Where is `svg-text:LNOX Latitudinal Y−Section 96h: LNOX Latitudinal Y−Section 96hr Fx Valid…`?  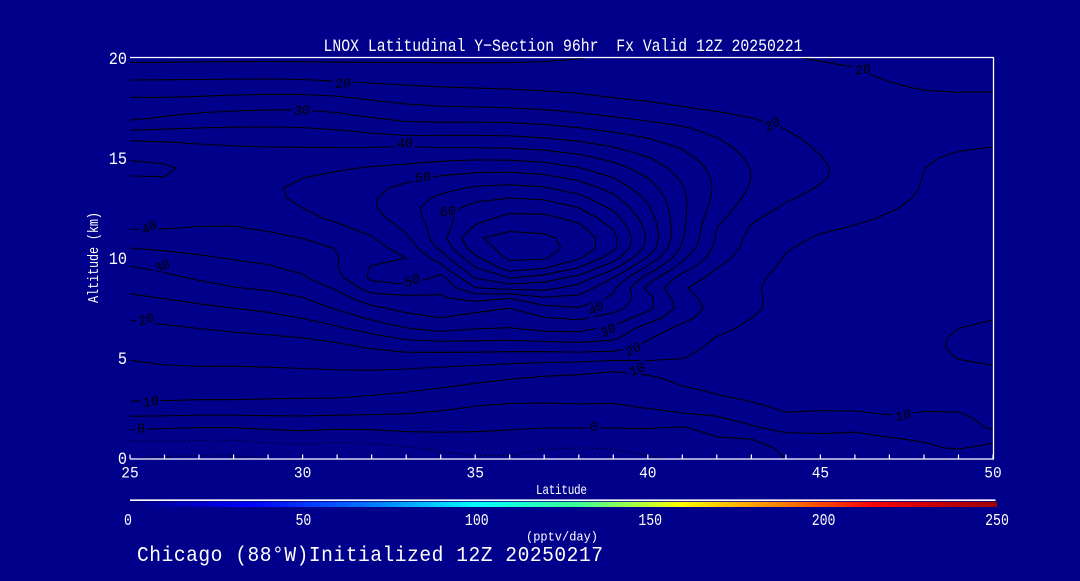 svg-text:LNOX Latitudinal Y−Section 96h: LNOX Latitudinal Y−Section 96hr Fx Valid… is located at coordinates (563, 46).